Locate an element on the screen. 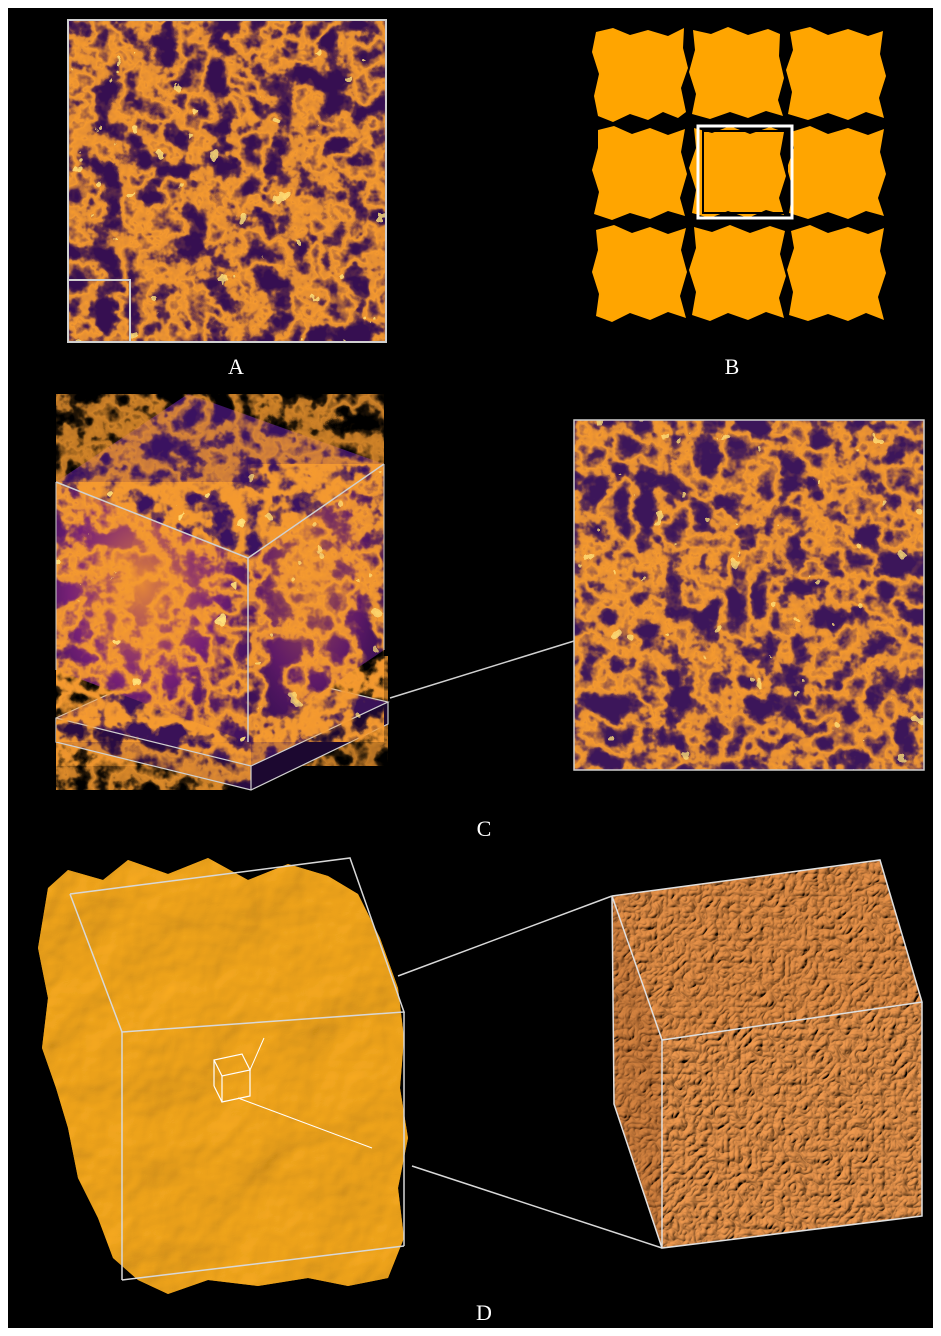  panel-d-connector-bottom is located at coordinates (537, 1207).